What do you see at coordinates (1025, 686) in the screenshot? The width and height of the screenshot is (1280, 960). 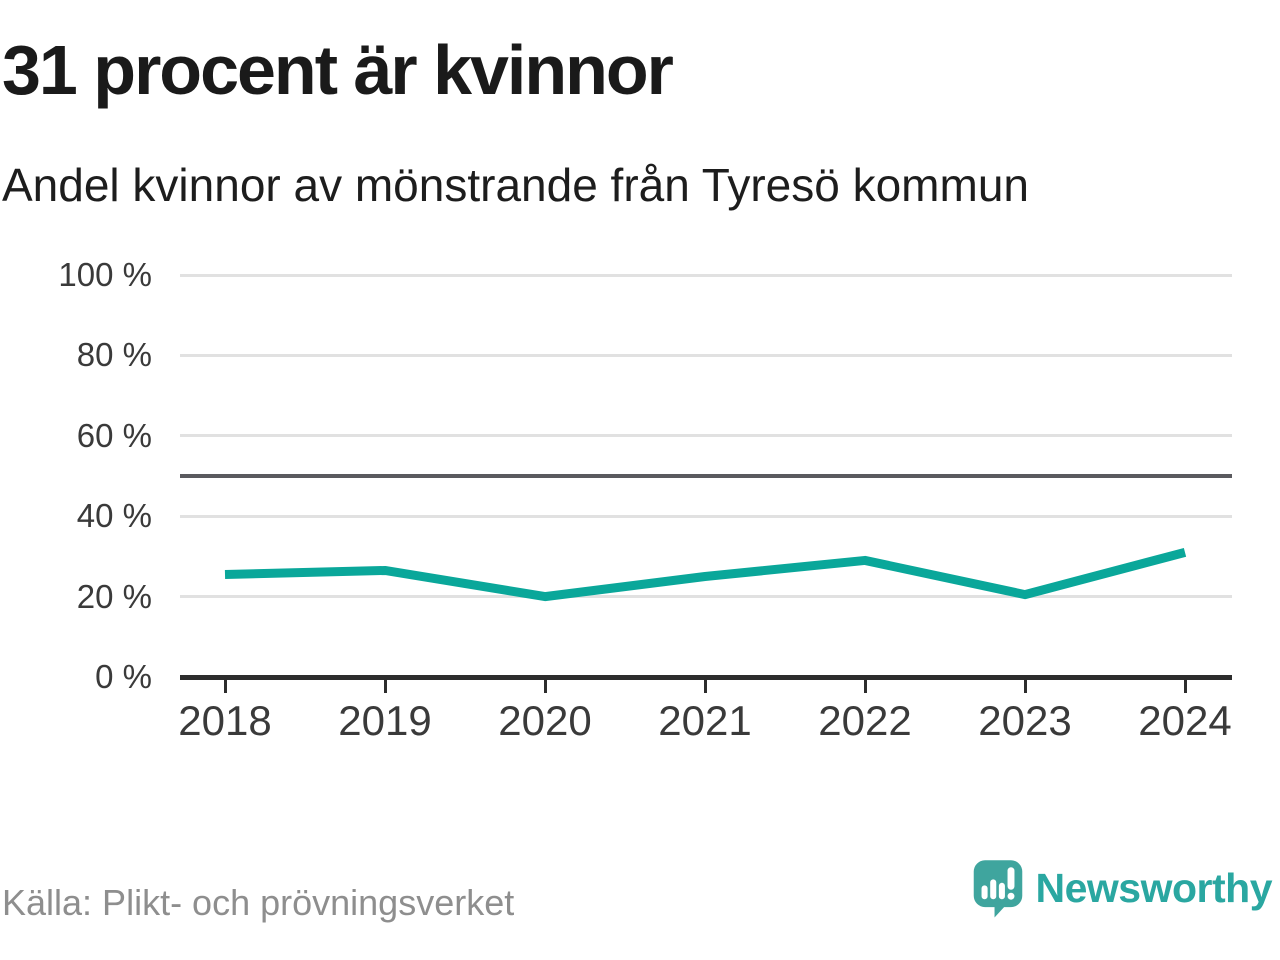 I see `x-tick-2023` at bounding box center [1025, 686].